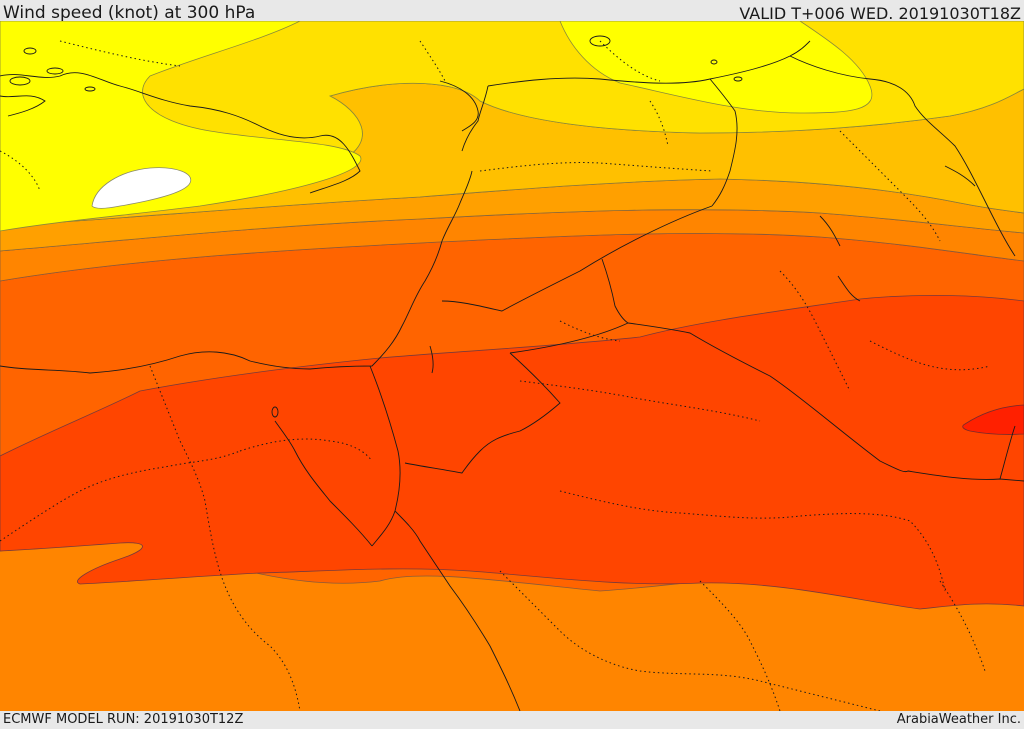  I want to click on band-yellow-light-east, so click(716, 67).